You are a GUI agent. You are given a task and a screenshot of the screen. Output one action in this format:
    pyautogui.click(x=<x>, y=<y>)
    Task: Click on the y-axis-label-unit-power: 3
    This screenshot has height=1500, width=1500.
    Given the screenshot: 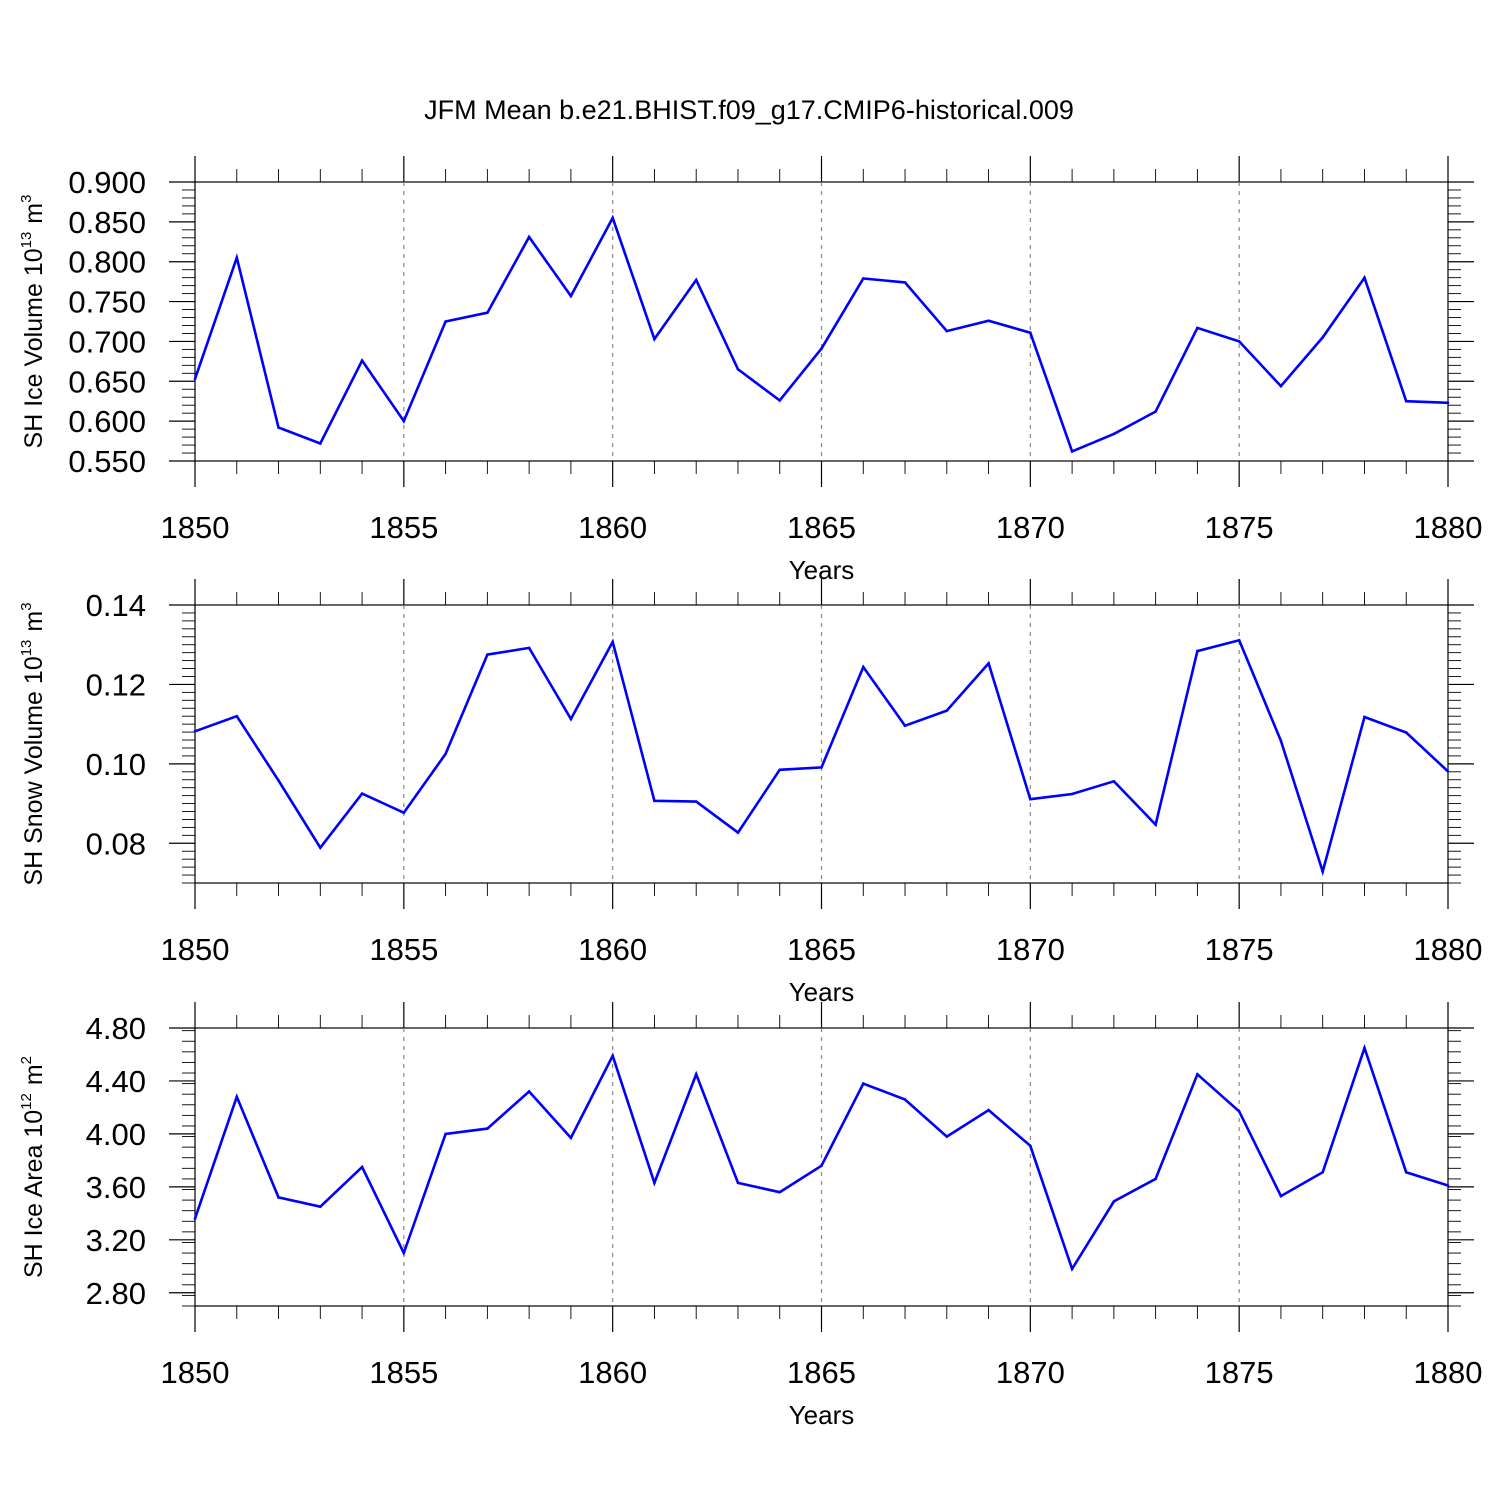 What is the action you would take?
    pyautogui.click(x=26, y=199)
    